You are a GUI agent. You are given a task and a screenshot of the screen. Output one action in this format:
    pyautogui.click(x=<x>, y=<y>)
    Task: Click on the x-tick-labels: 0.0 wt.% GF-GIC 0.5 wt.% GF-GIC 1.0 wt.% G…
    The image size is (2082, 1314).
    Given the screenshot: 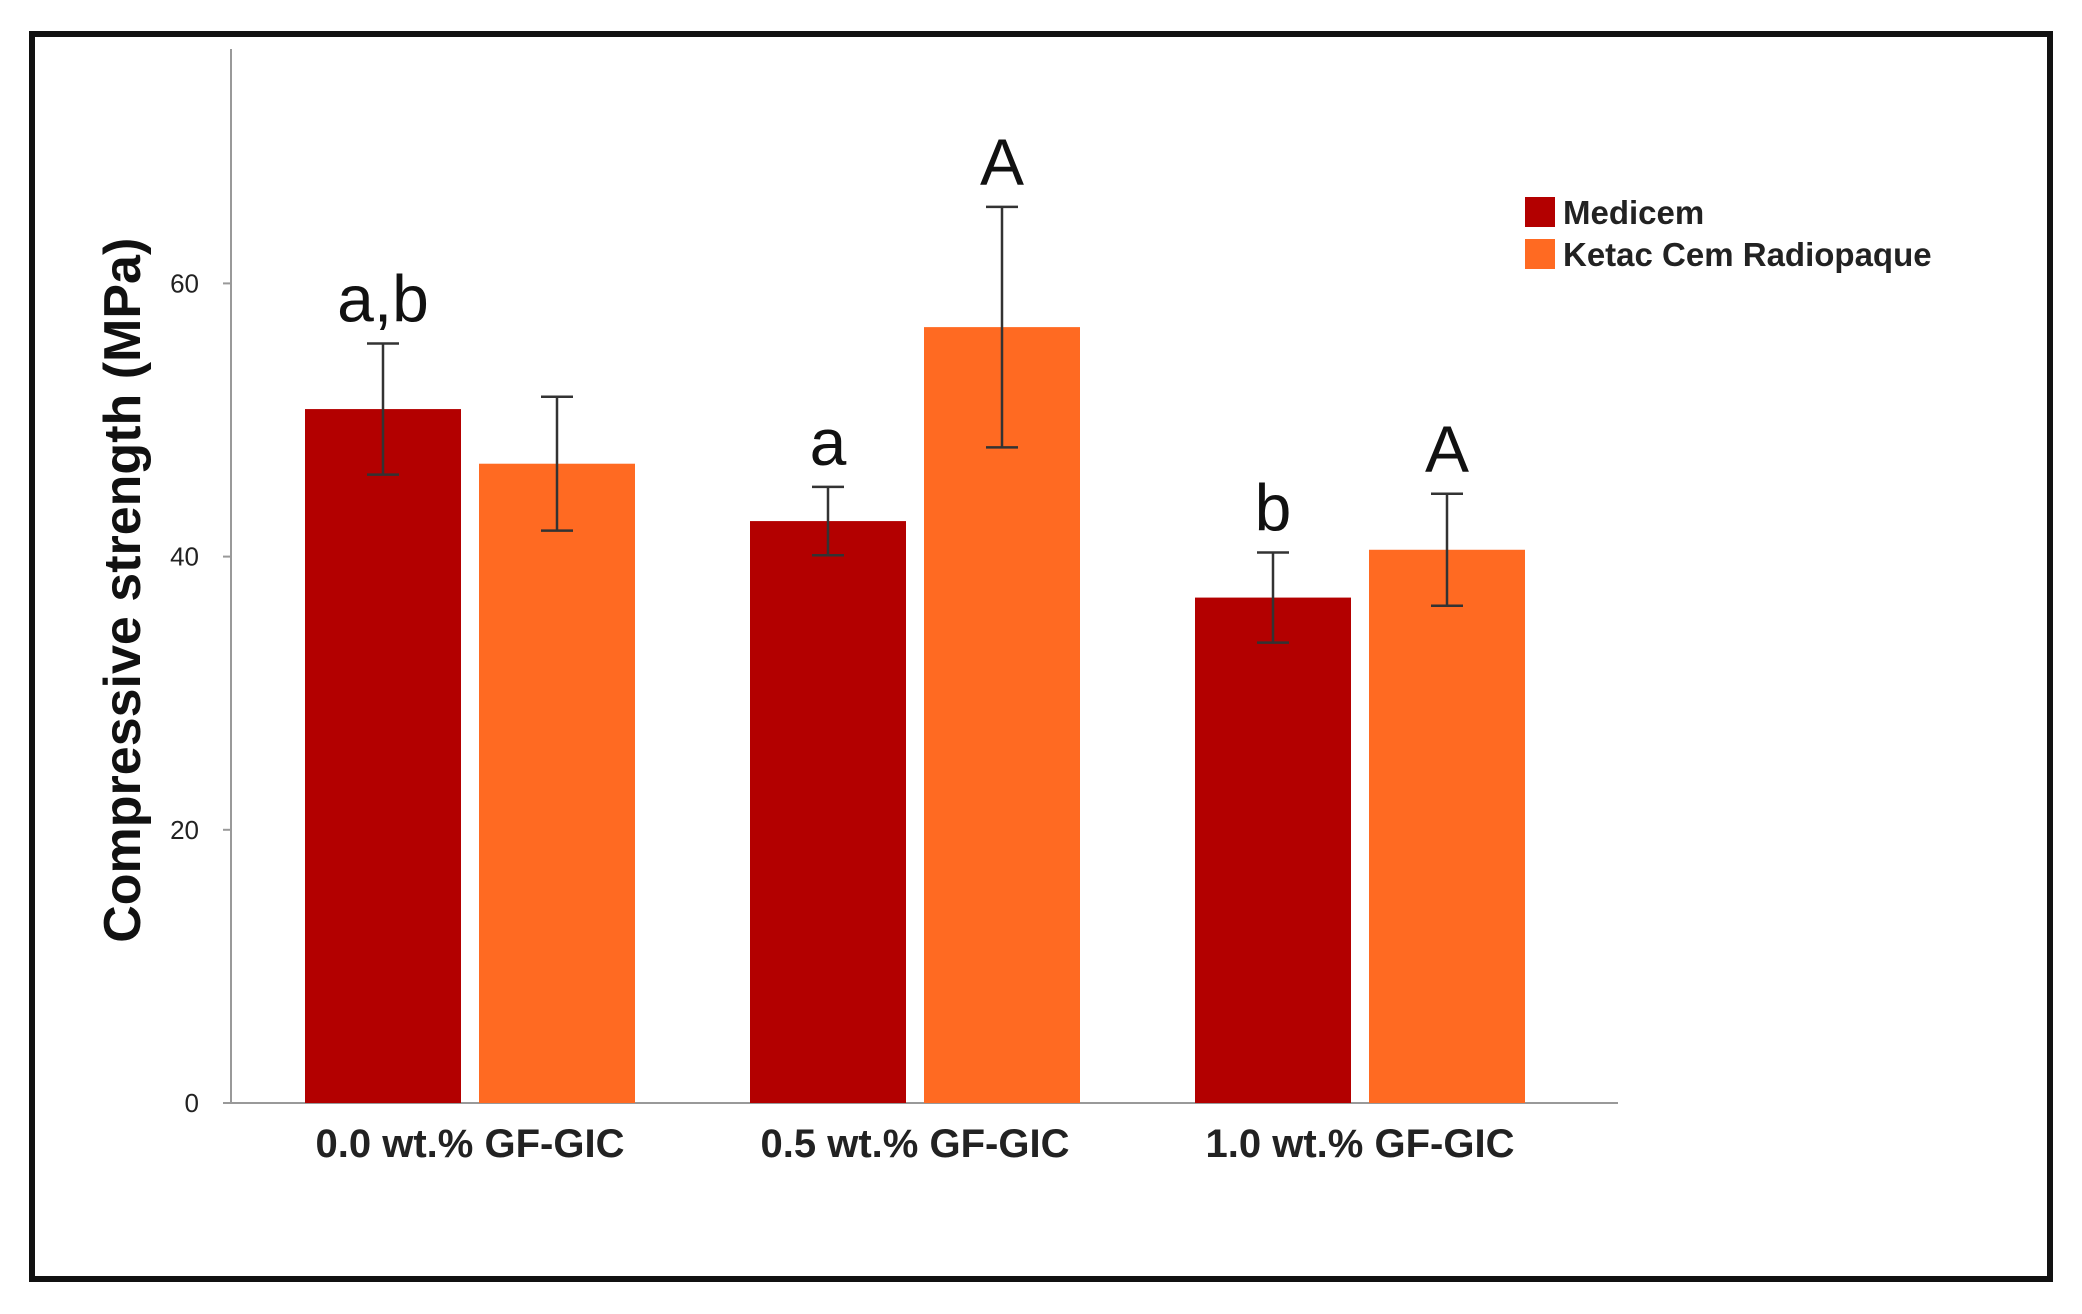 What is the action you would take?
    pyautogui.click(x=915, y=1144)
    